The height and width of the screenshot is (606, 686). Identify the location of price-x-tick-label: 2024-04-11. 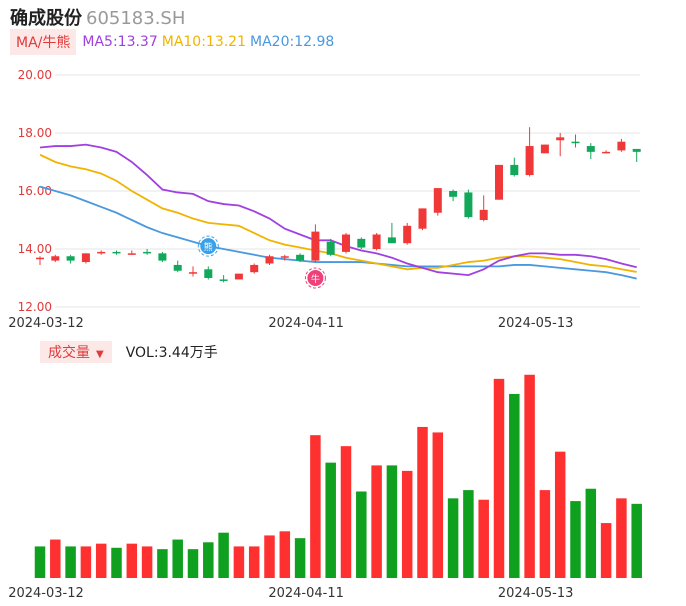
(306, 323).